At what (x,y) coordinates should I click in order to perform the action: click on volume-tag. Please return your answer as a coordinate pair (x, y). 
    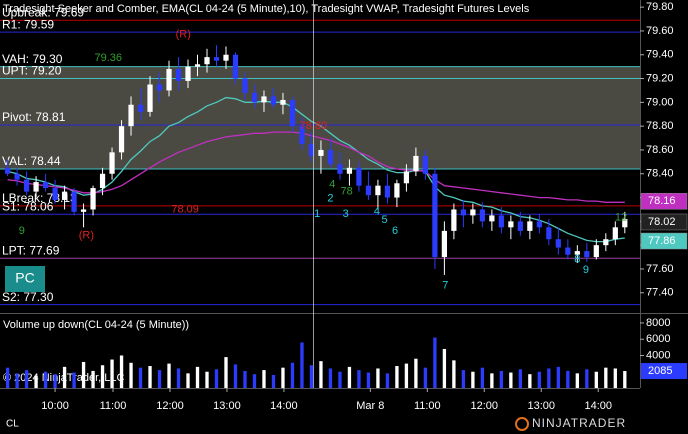
    Looking at the image, I should click on (664, 371).